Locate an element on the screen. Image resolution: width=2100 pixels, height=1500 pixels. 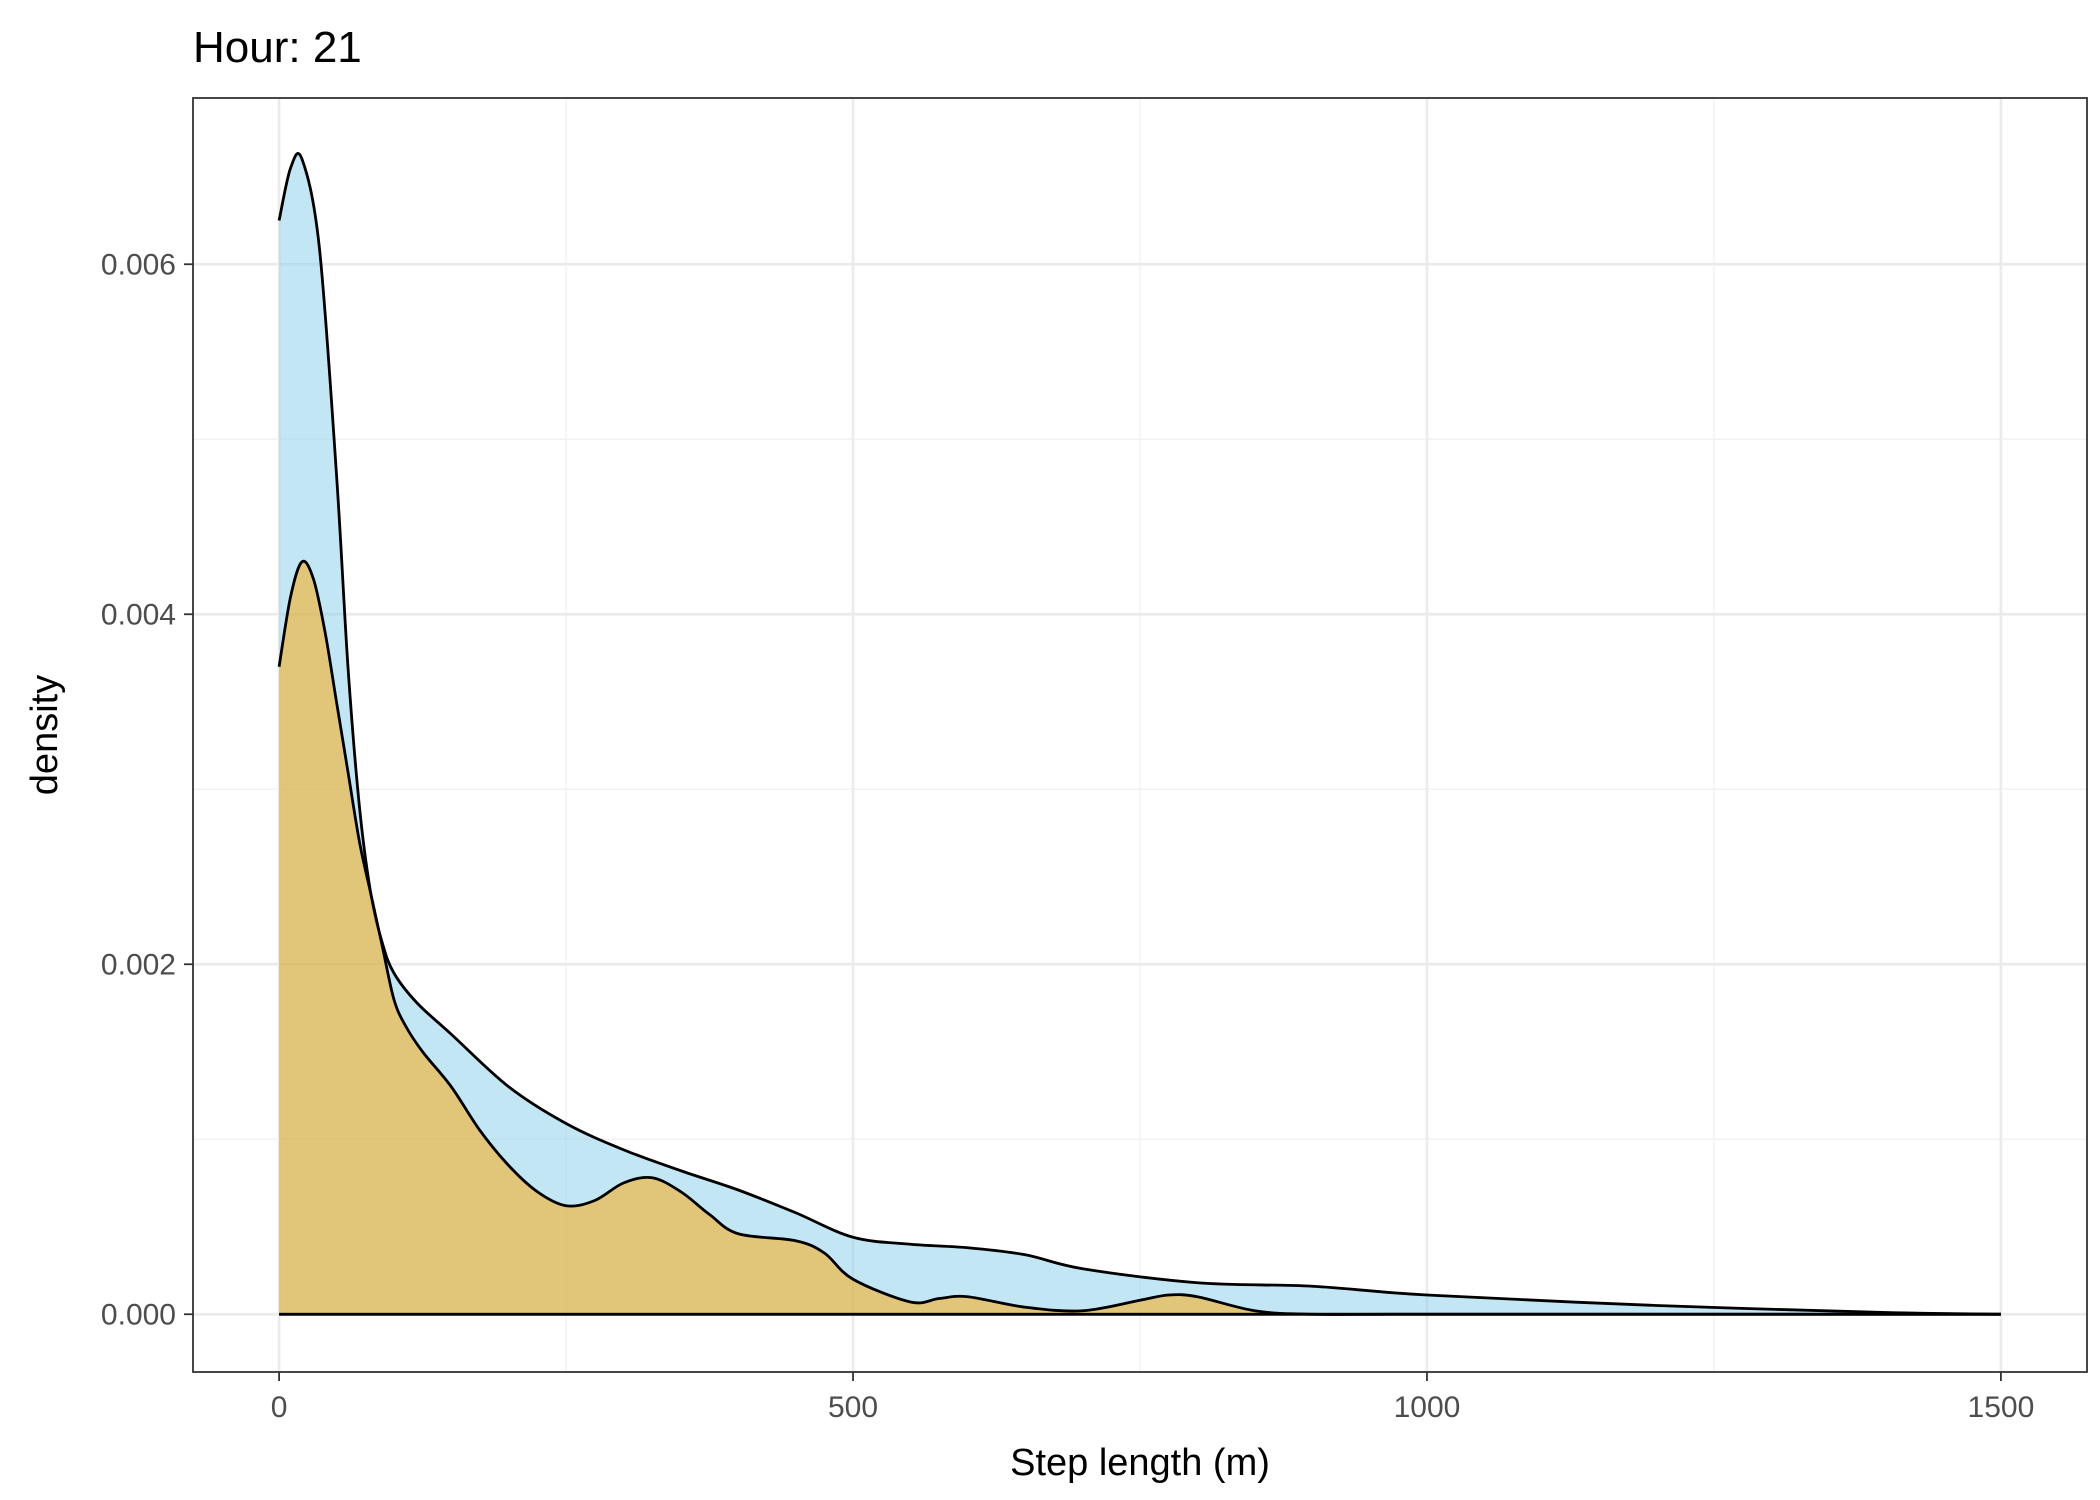
x-tick-label: 0 is located at coordinates (279, 1407).